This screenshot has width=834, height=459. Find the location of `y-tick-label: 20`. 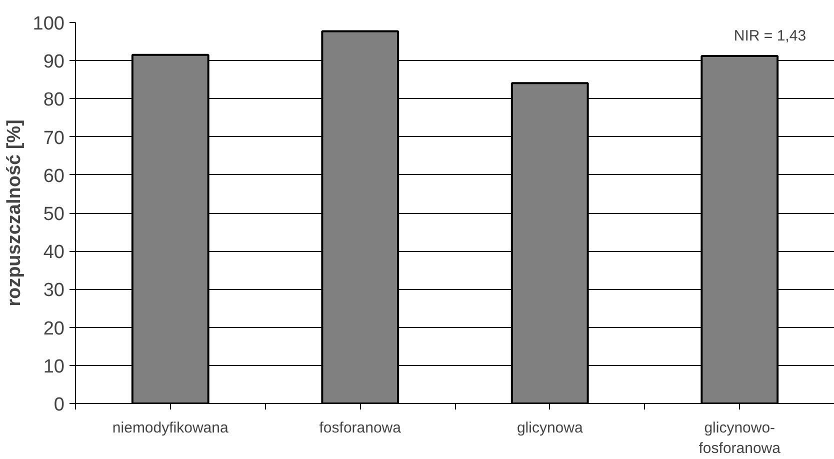

y-tick-label: 20 is located at coordinates (54, 329).